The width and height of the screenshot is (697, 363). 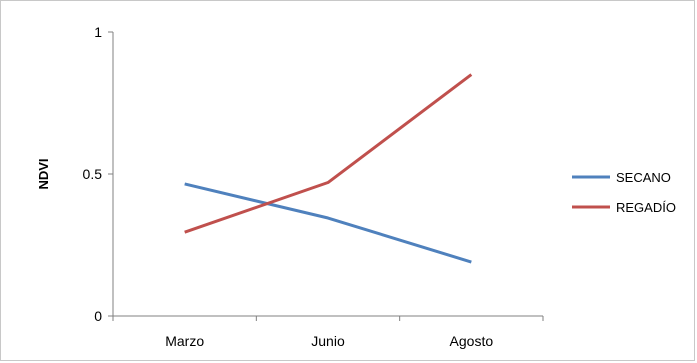 I want to click on y-tick-label: 1, so click(x=98, y=32).